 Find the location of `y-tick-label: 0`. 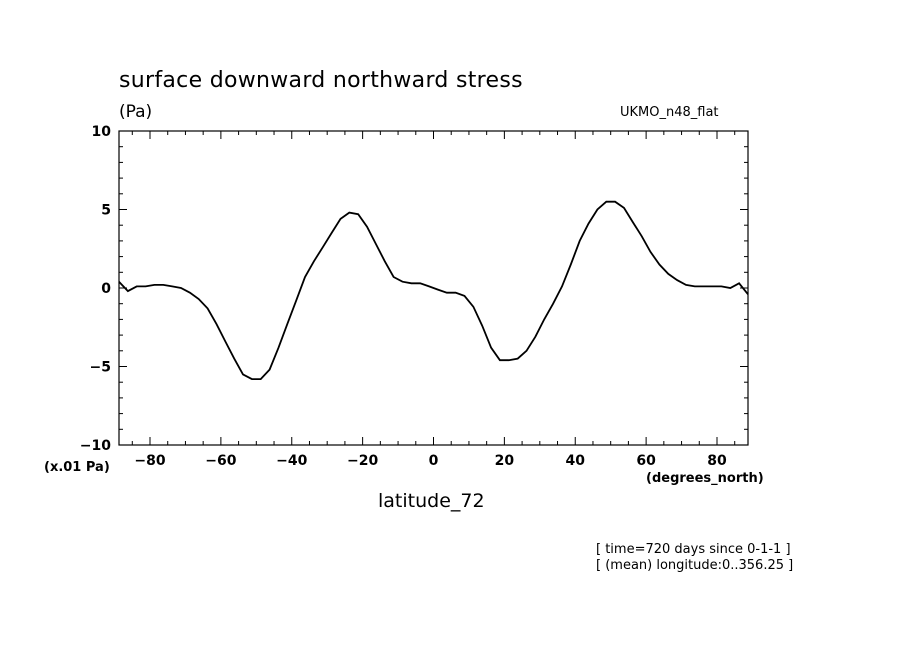

y-tick-label: 0 is located at coordinates (106, 289).